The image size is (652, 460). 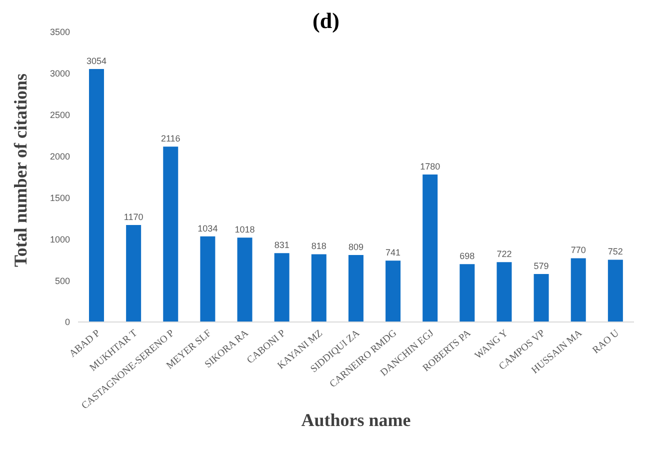 What do you see at coordinates (60, 239) in the screenshot?
I see `y-tick-label: 1000` at bounding box center [60, 239].